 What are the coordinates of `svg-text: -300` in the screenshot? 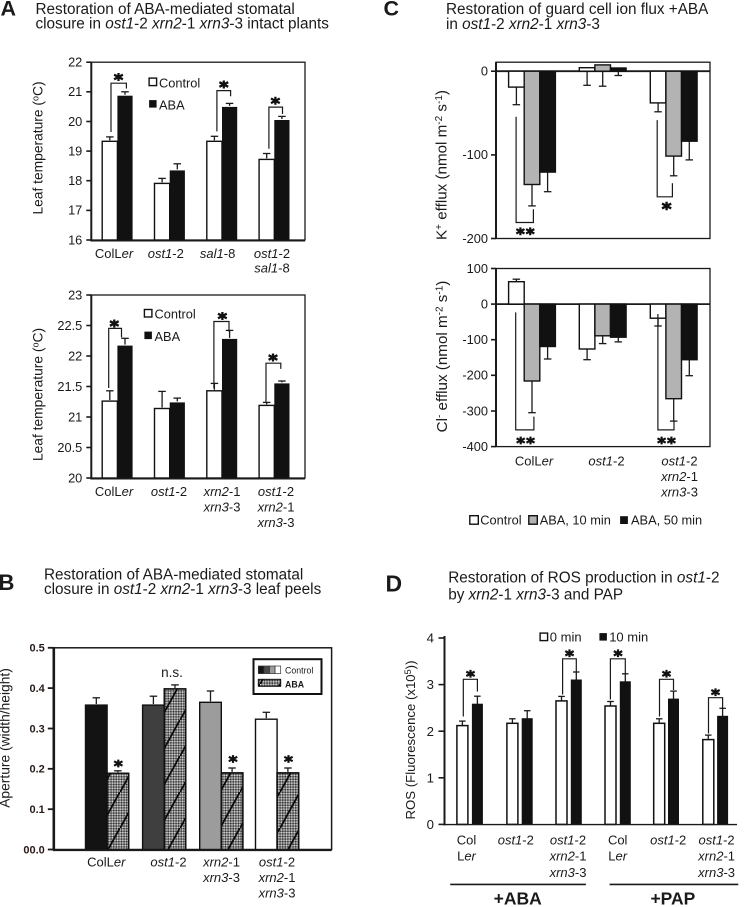 It's located at (475, 410).